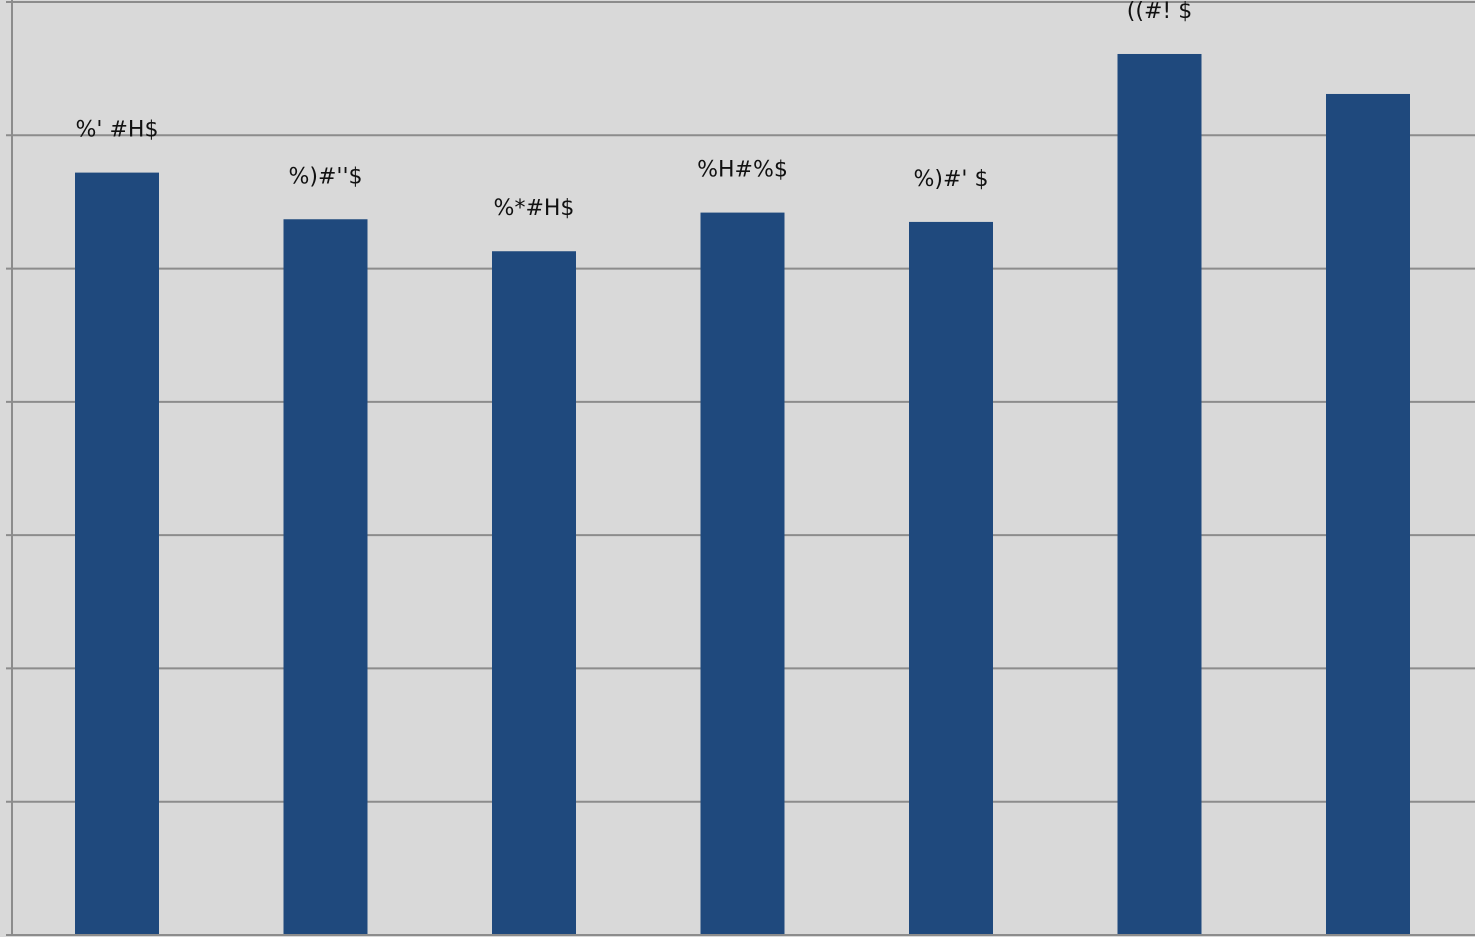  What do you see at coordinates (325, 176) in the screenshot?
I see `bar-data-label: %)#''$` at bounding box center [325, 176].